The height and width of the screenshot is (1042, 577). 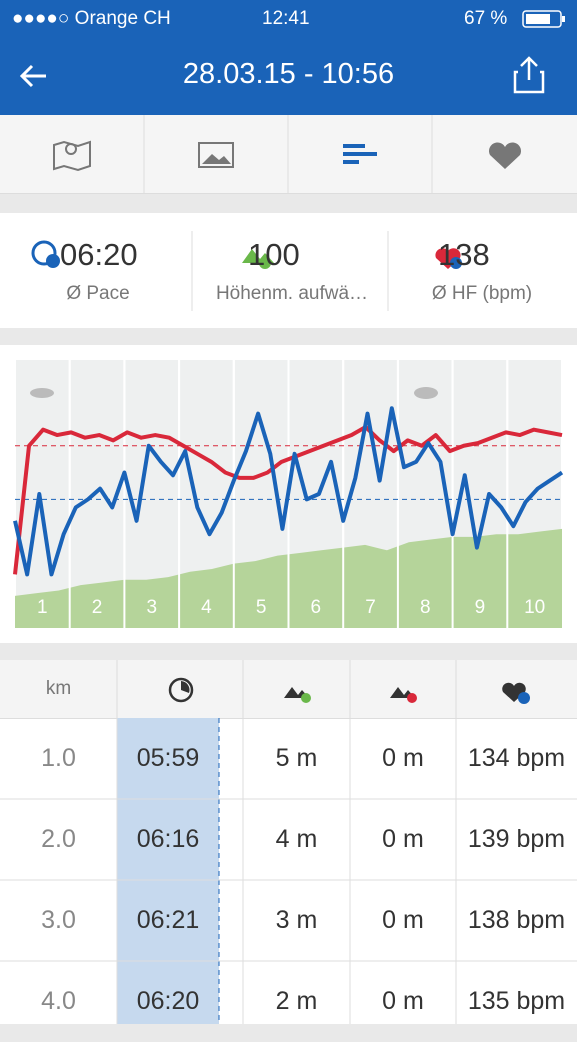 I want to click on signal: ●●●●○ Orange CH, so click(x=91, y=18).